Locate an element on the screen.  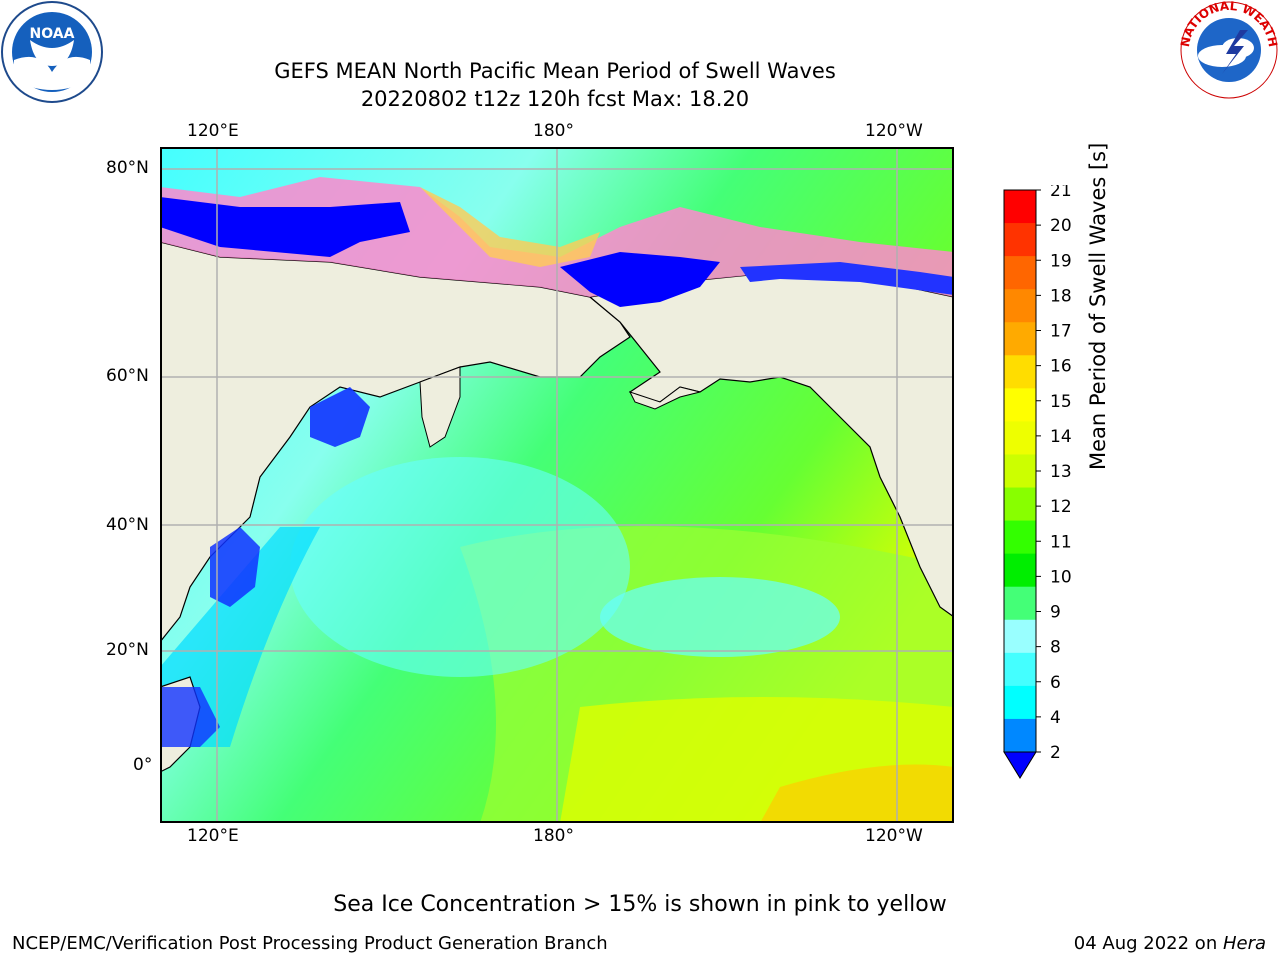
colorbar-tick-label: 19 is located at coordinates (1061, 261).